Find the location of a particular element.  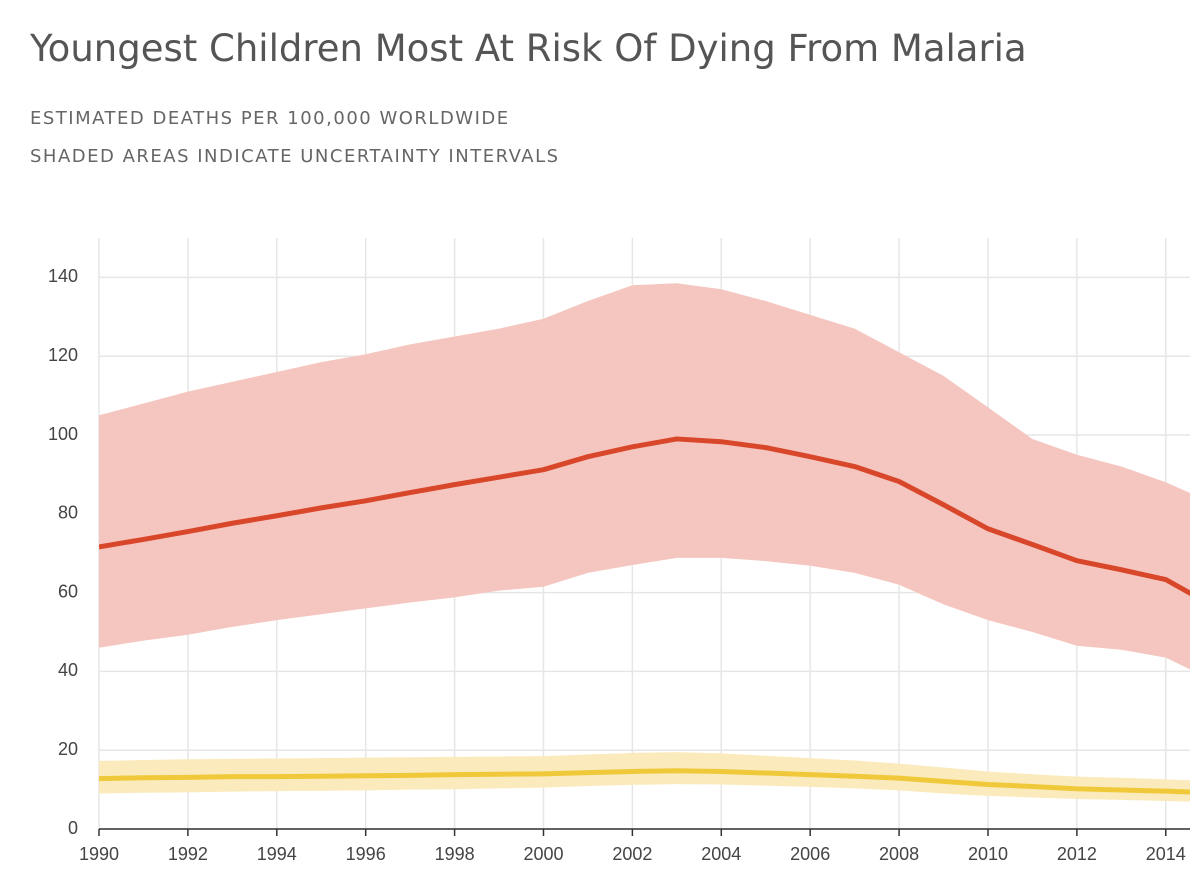

uncertainty-band is located at coordinates (644, 777).